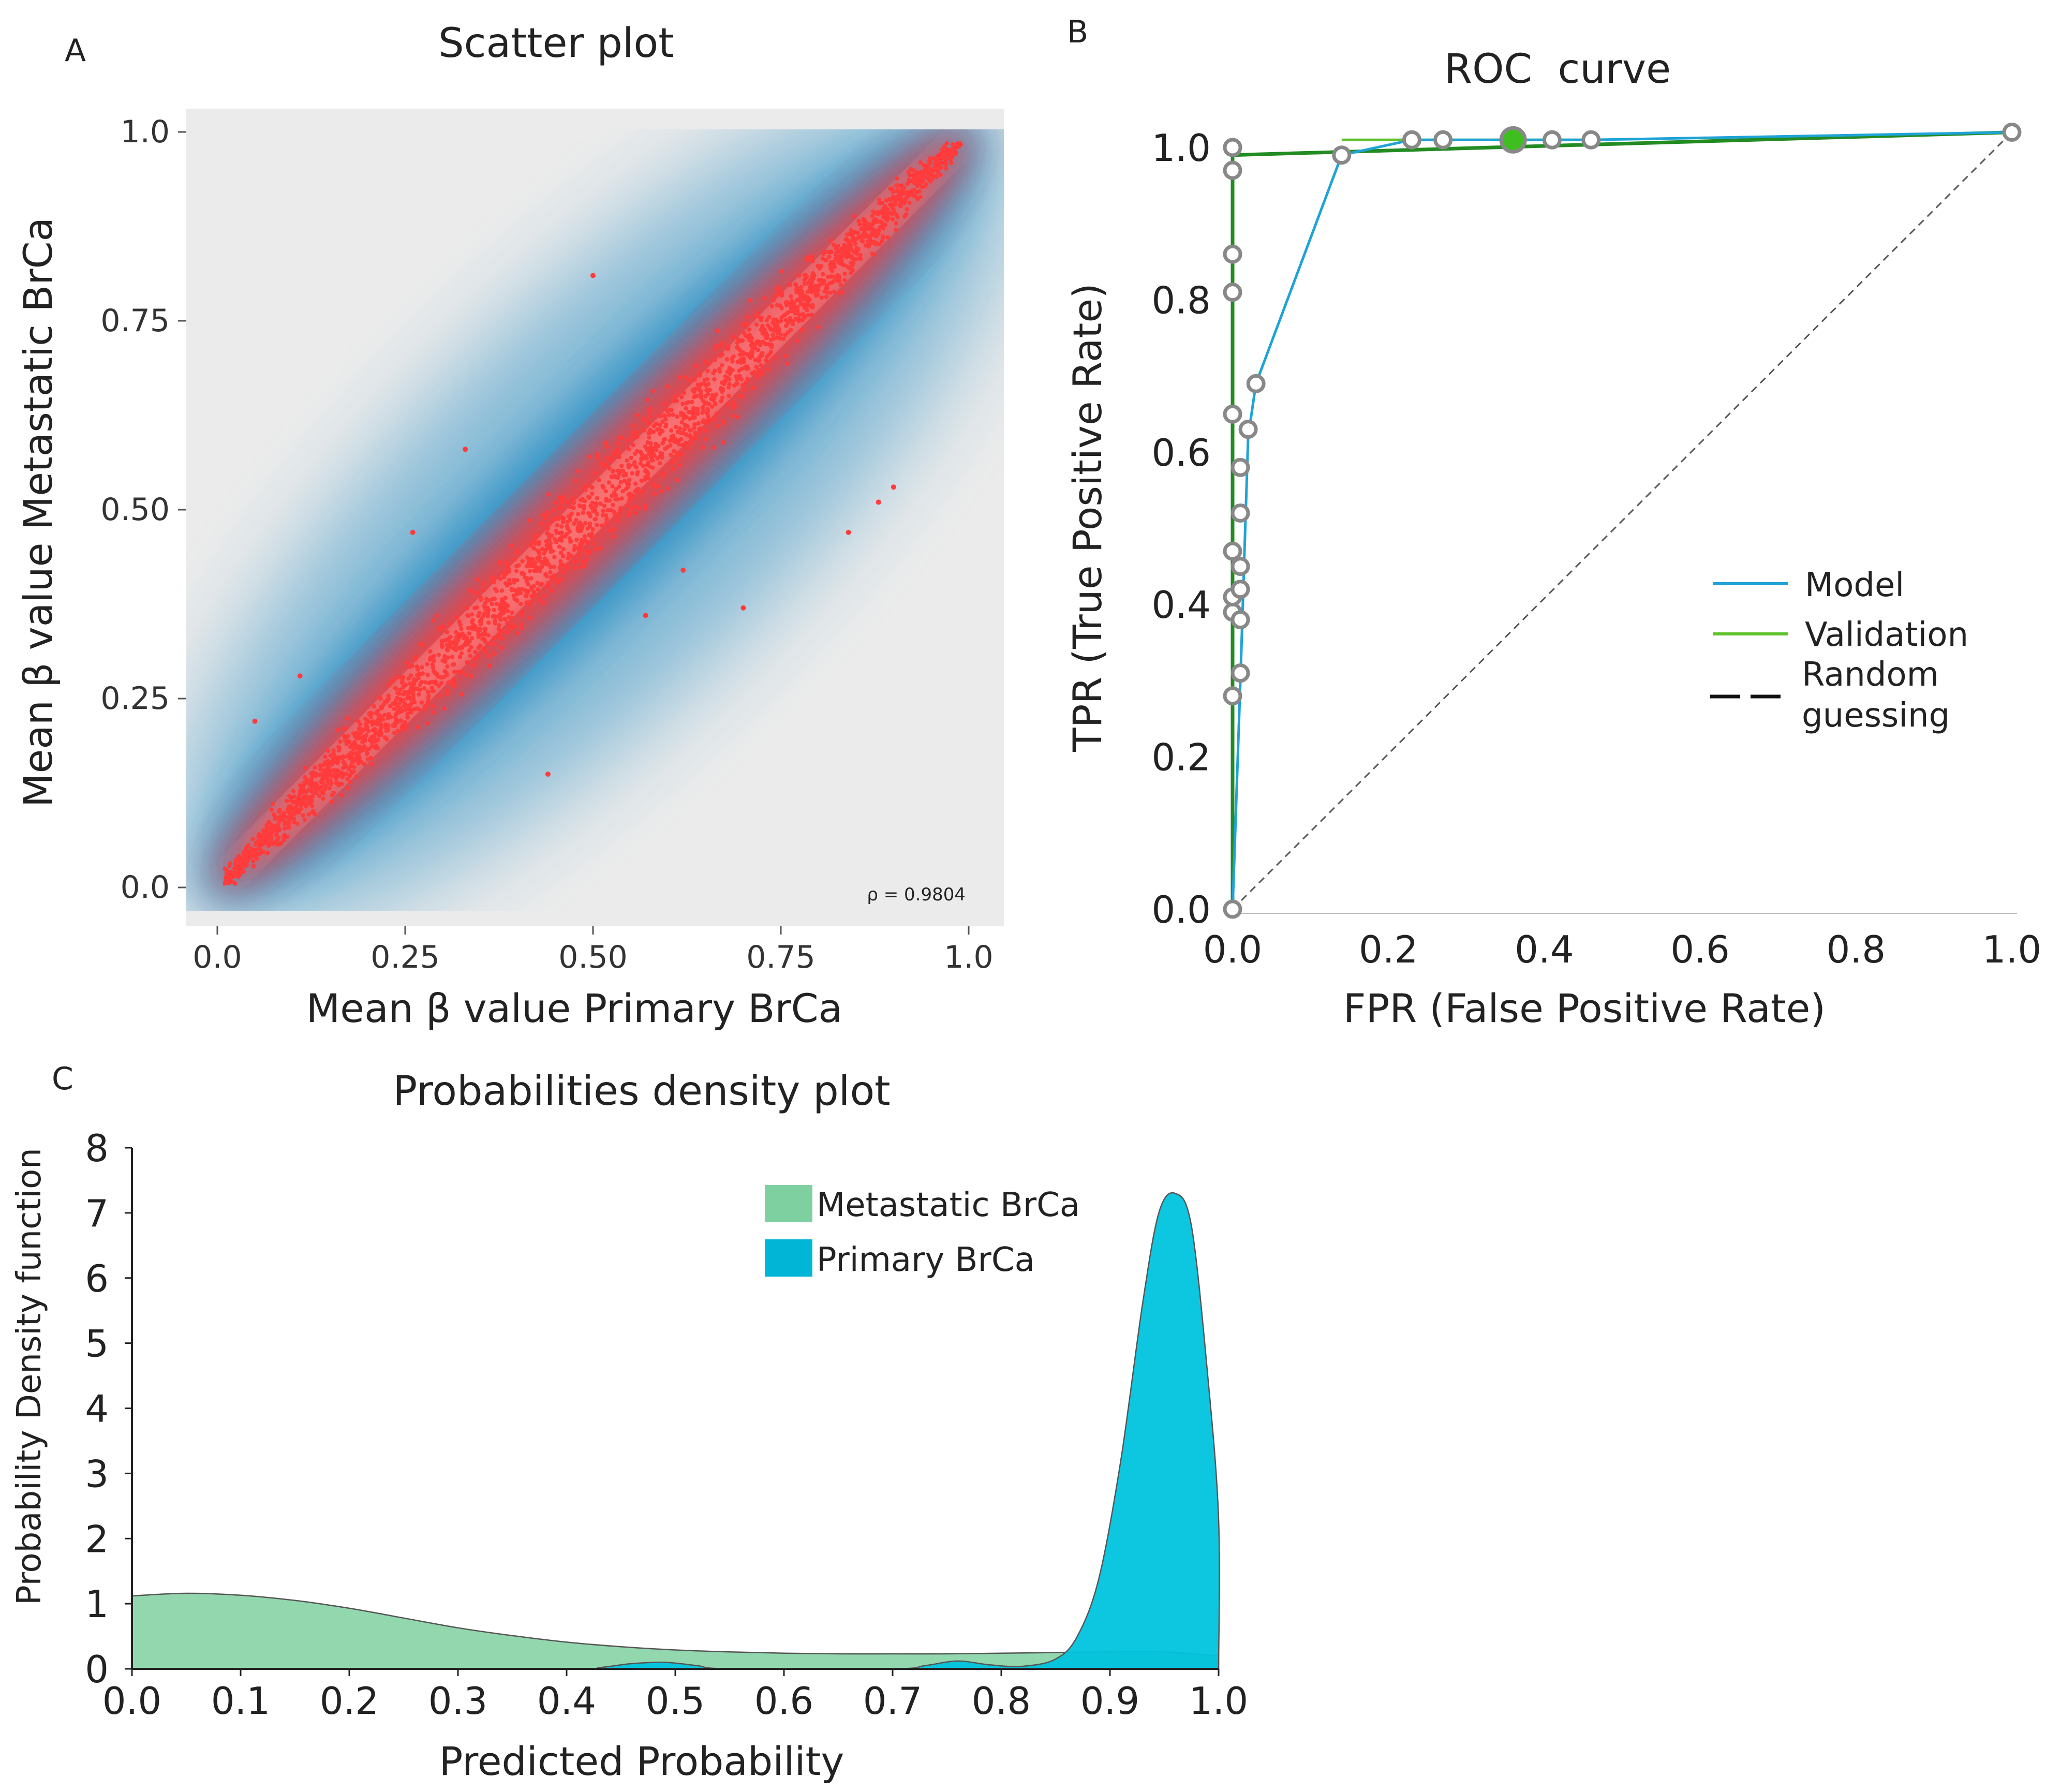  I want to click on panel-a-y-tick-label: 0.75, so click(135, 321).